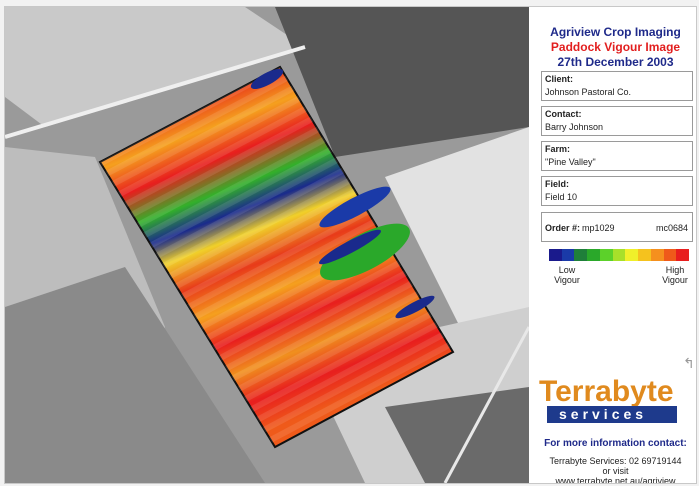 The height and width of the screenshot is (486, 699). What do you see at coordinates (558, 149) in the screenshot?
I see `farm-label: Farm:` at bounding box center [558, 149].